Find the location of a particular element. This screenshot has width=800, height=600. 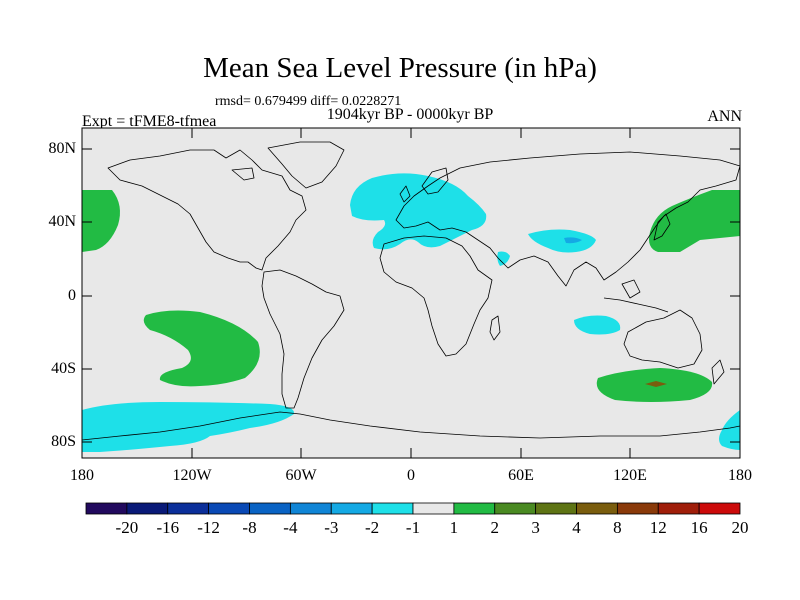

positive-region-north-pacific-east is located at coordinates (101, 221).